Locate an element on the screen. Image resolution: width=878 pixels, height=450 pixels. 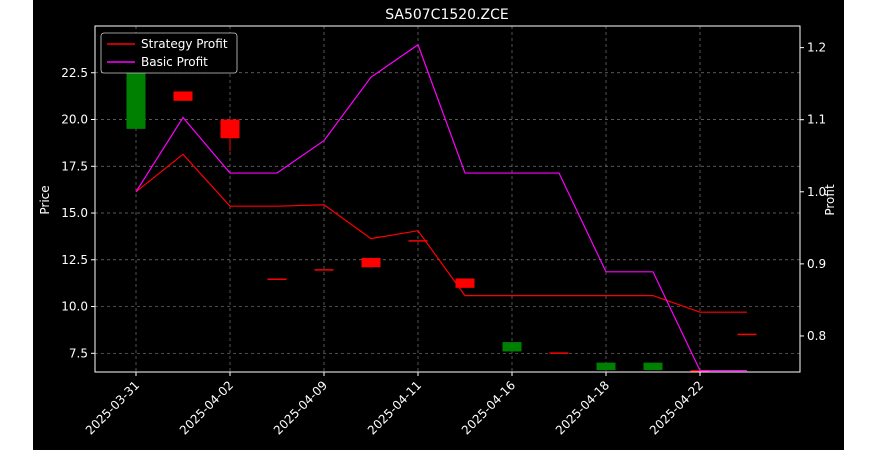
chart-title: SA507C1520.ZCE is located at coordinates (447, 15).